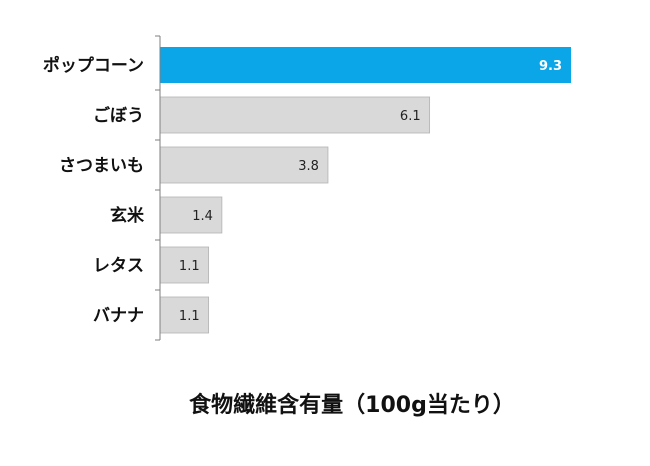  I want to click on data-label: 1.4, so click(202, 216).